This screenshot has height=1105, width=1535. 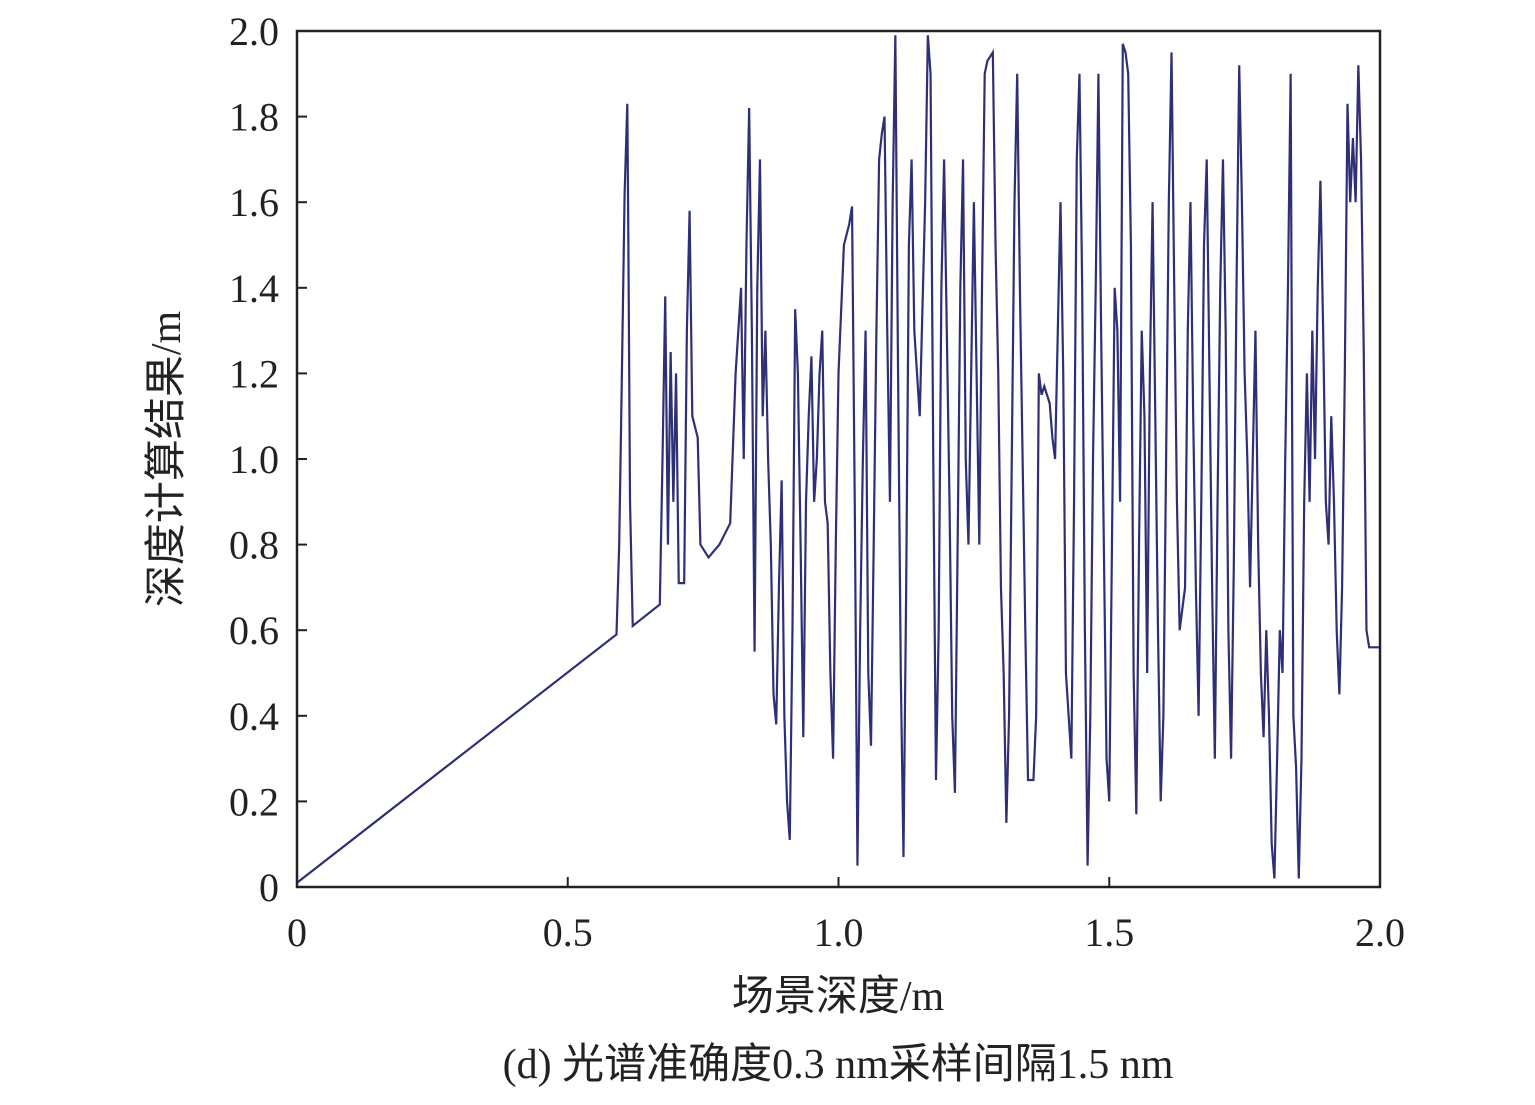 I want to click on y-tick-label: 2.0, so click(x=254, y=31).